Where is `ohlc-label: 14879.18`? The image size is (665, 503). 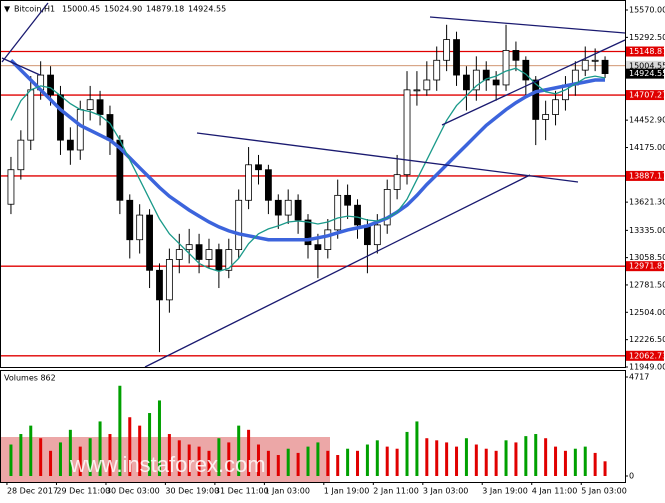 ohlc-label: 14879.18 is located at coordinates (165, 9).